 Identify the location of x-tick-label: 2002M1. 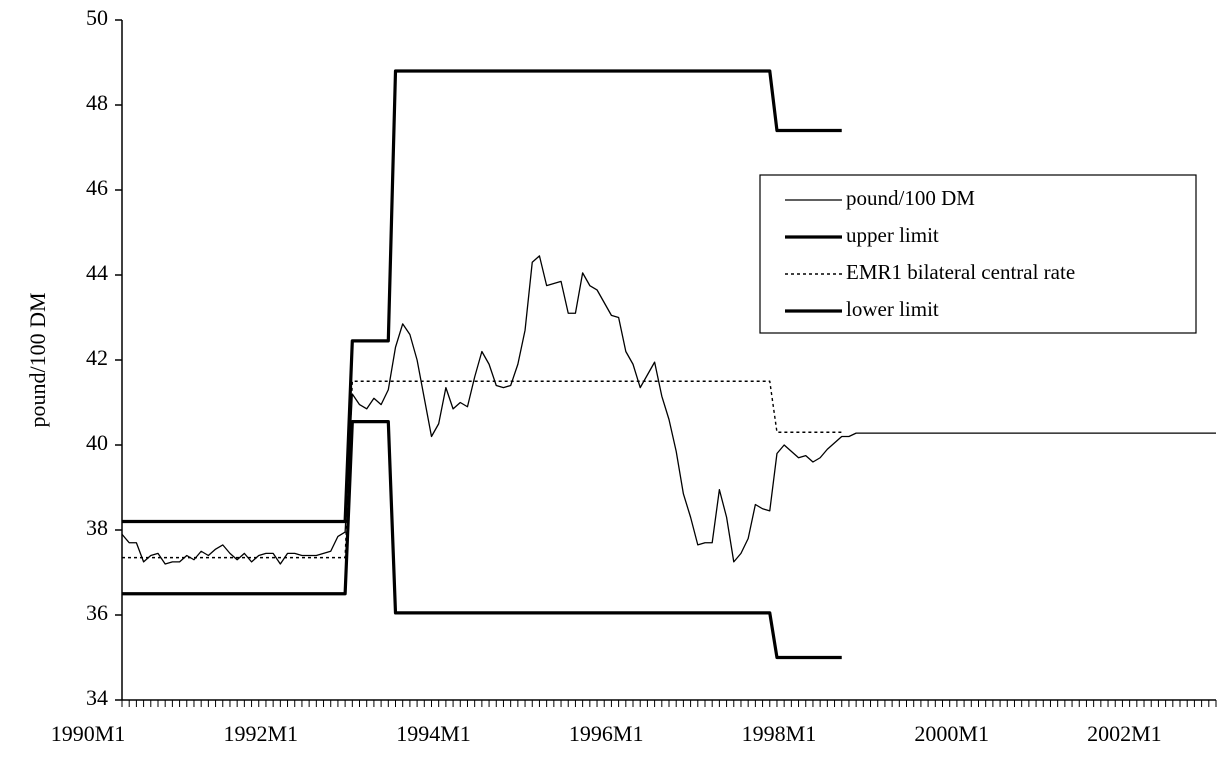
(1124, 733).